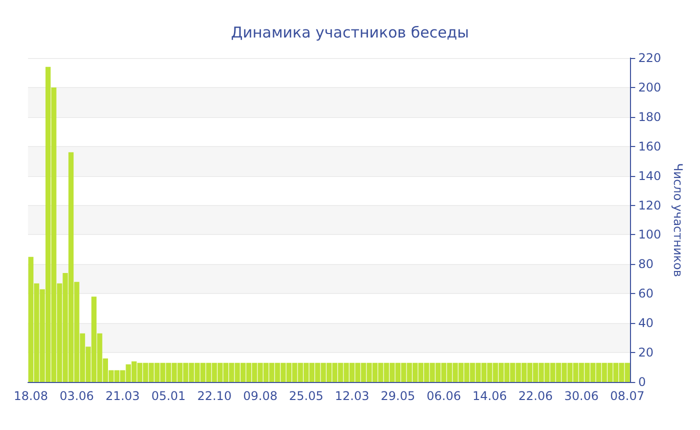  Describe the element at coordinates (646, 353) in the screenshot. I see `y-tick-label: 20` at that location.